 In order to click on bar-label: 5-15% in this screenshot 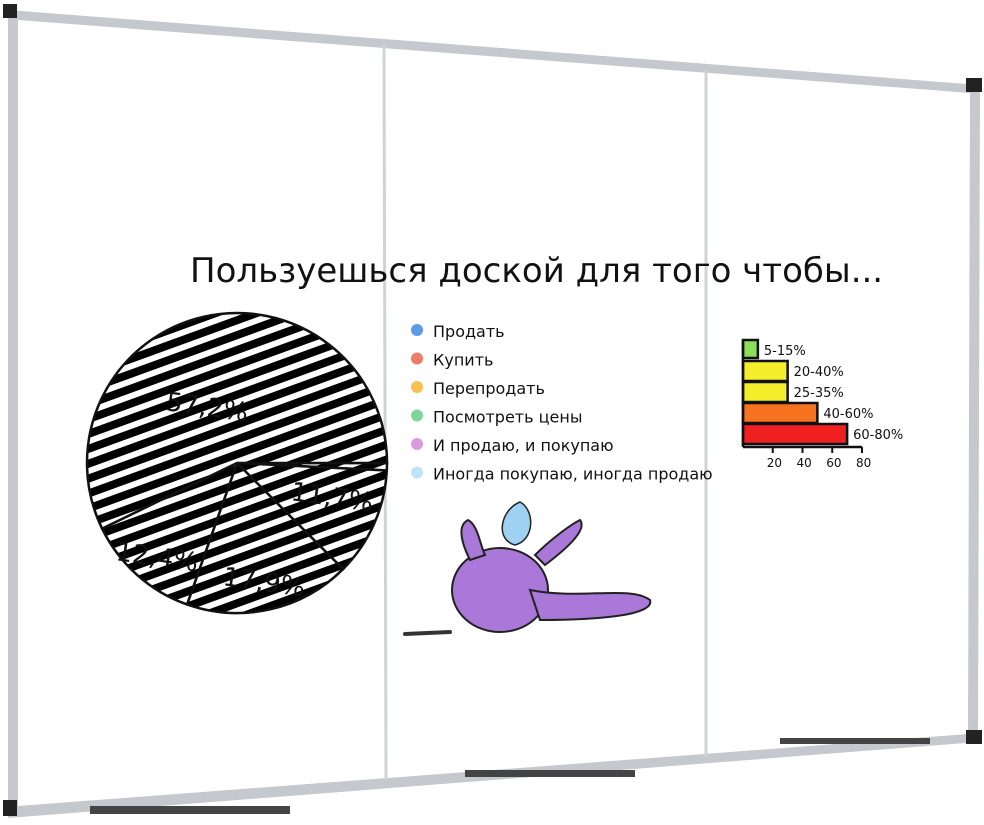, I will do `click(785, 351)`.